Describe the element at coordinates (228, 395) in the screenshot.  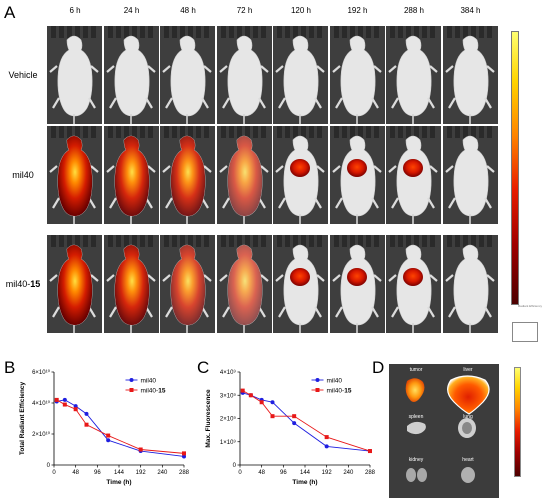
I see `y-tick-label: 3×10⁹` at that location.